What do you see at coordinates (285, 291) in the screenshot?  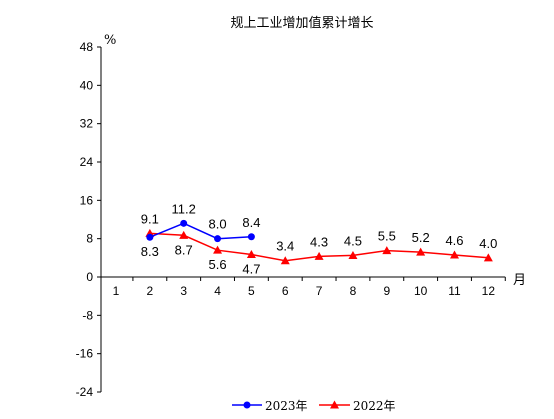 I see `x-tick-label: 6` at bounding box center [285, 291].